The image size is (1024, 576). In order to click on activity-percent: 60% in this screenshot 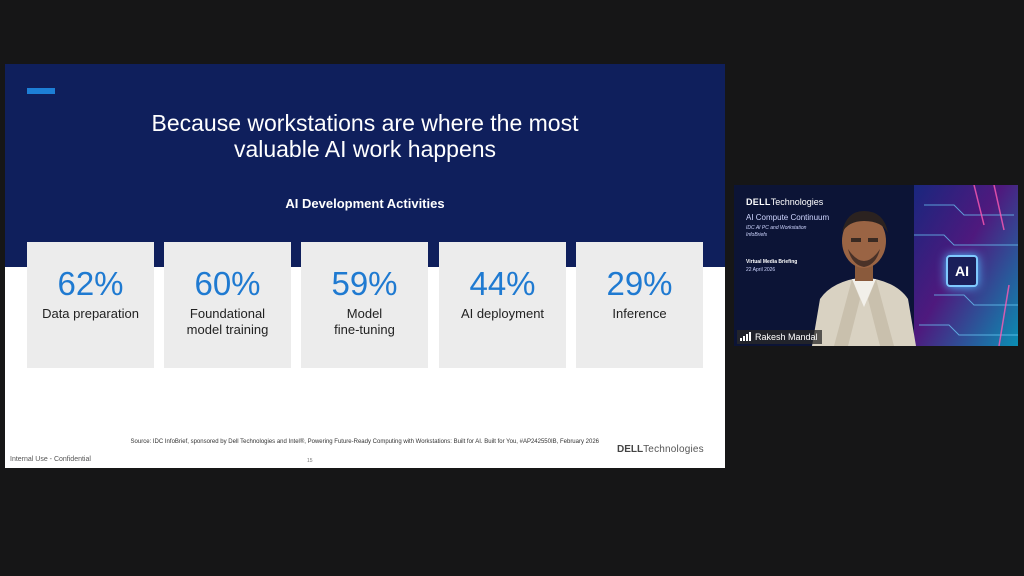, I will do `click(227, 283)`.